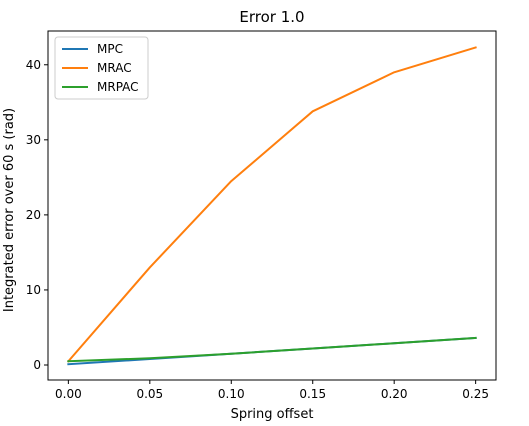 The image size is (529, 426). Describe the element at coordinates (33, 65) in the screenshot. I see `y-tick-label: 40` at that location.